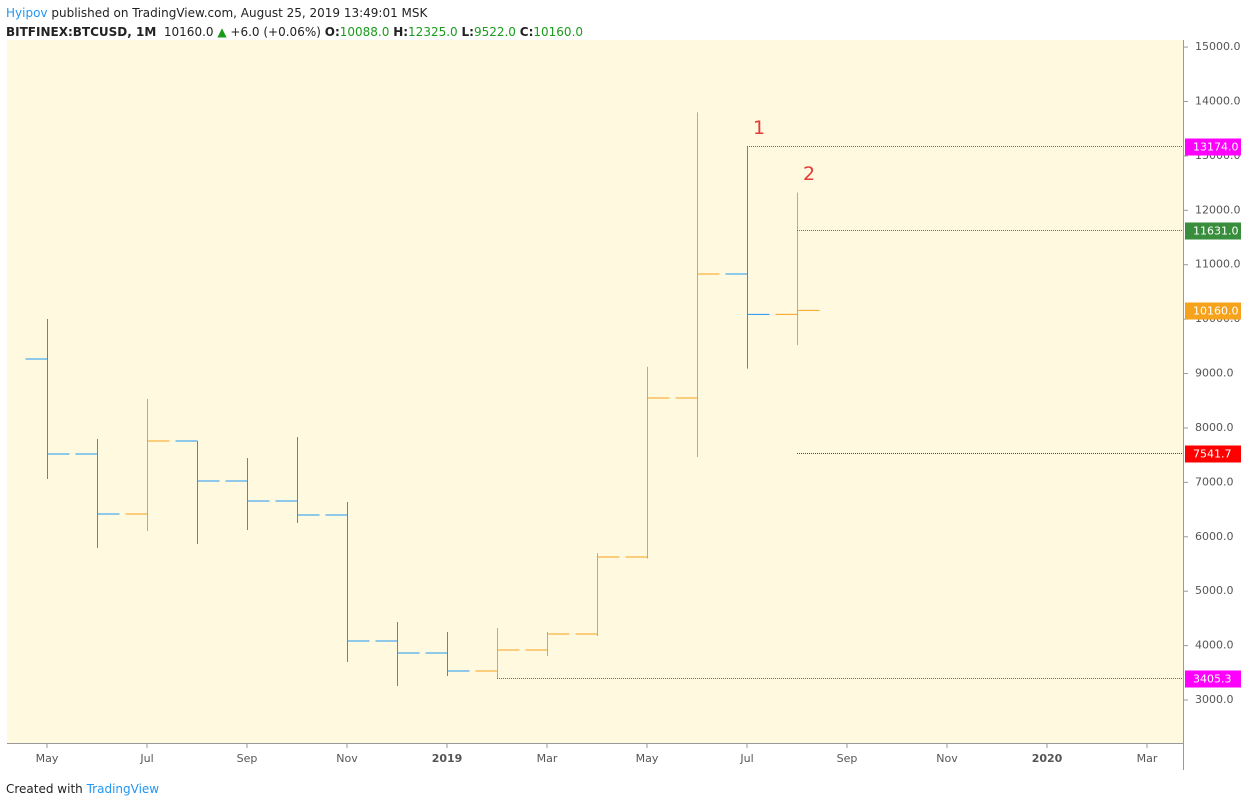 Image resolution: width=1251 pixels, height=808 pixels. What do you see at coordinates (1216, 231) in the screenshot?
I see `price-label: 11631.0` at bounding box center [1216, 231].